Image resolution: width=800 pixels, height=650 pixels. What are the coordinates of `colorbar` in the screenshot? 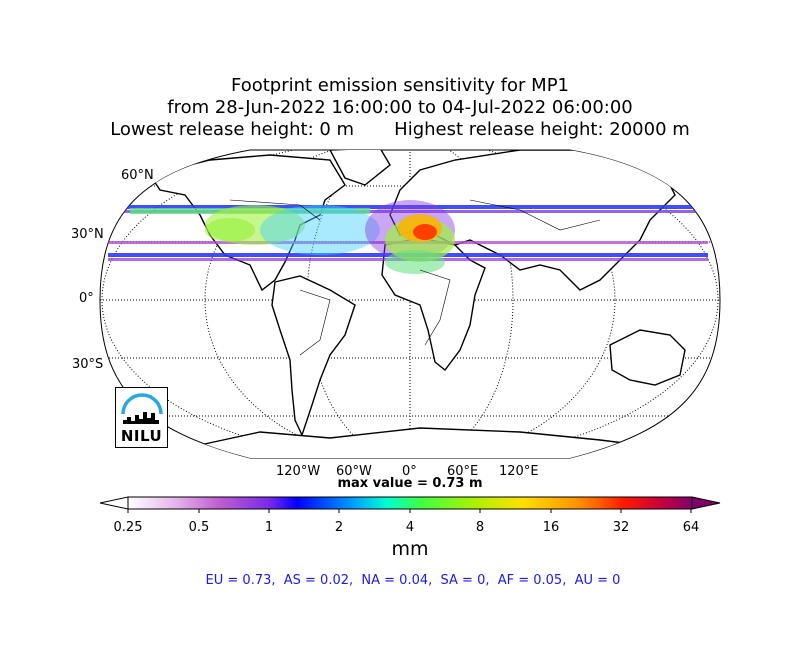 It's located at (410, 504).